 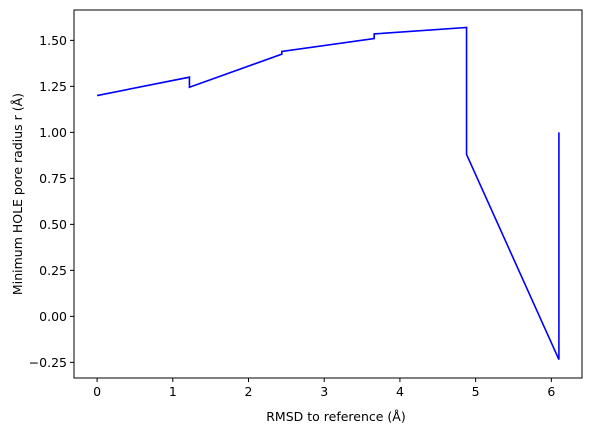 What do you see at coordinates (17, 194) in the screenshot?
I see `y-axis-label: Minimum HOLE pore radius r (Å)` at bounding box center [17, 194].